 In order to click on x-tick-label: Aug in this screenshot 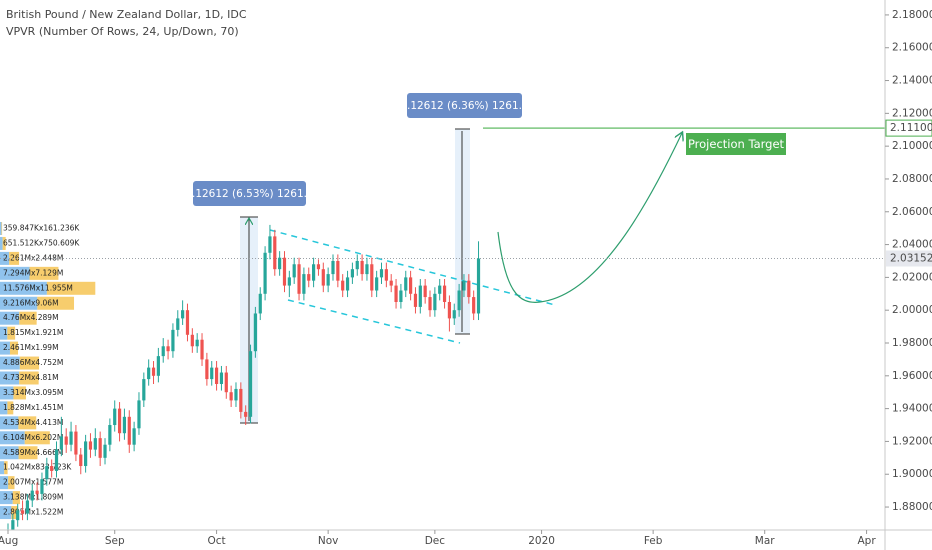, I will do `click(9, 541)`.